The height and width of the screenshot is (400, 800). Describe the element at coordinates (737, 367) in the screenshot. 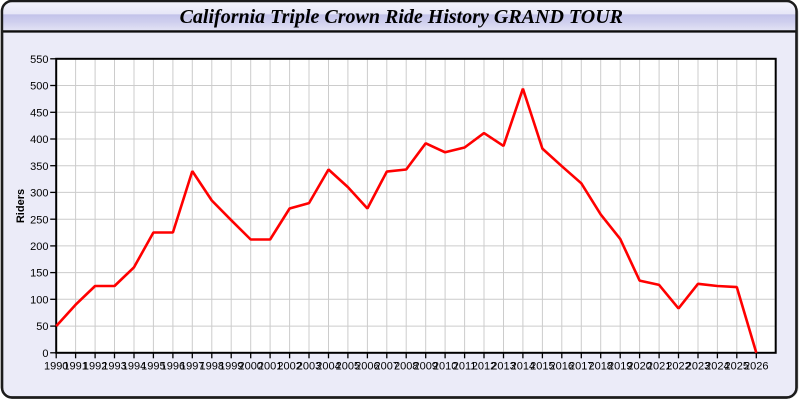

I see `svg-text: 2025` at that location.